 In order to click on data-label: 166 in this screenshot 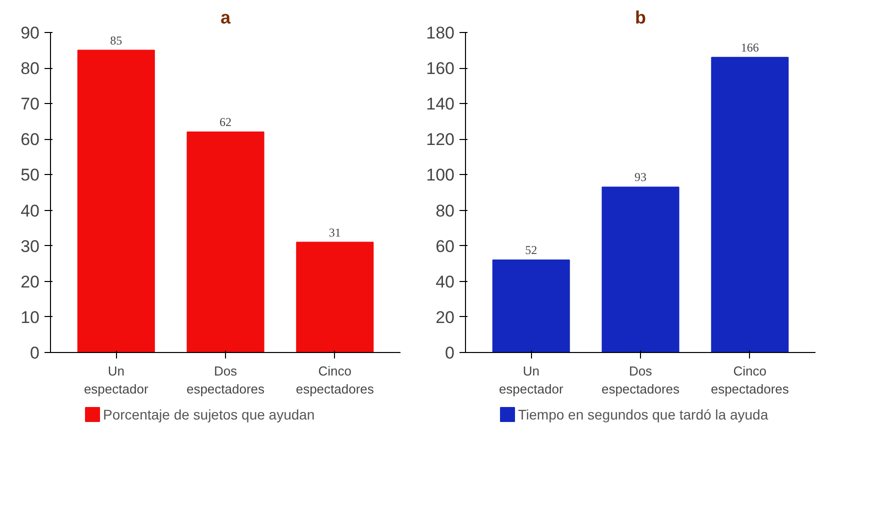, I will do `click(749, 47)`.